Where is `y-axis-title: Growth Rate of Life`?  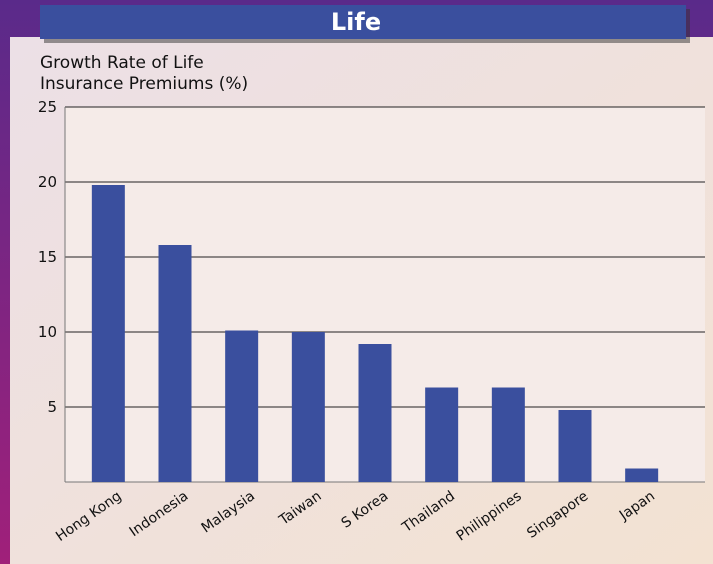 y-axis-title: Growth Rate of Life is located at coordinates (122, 63).